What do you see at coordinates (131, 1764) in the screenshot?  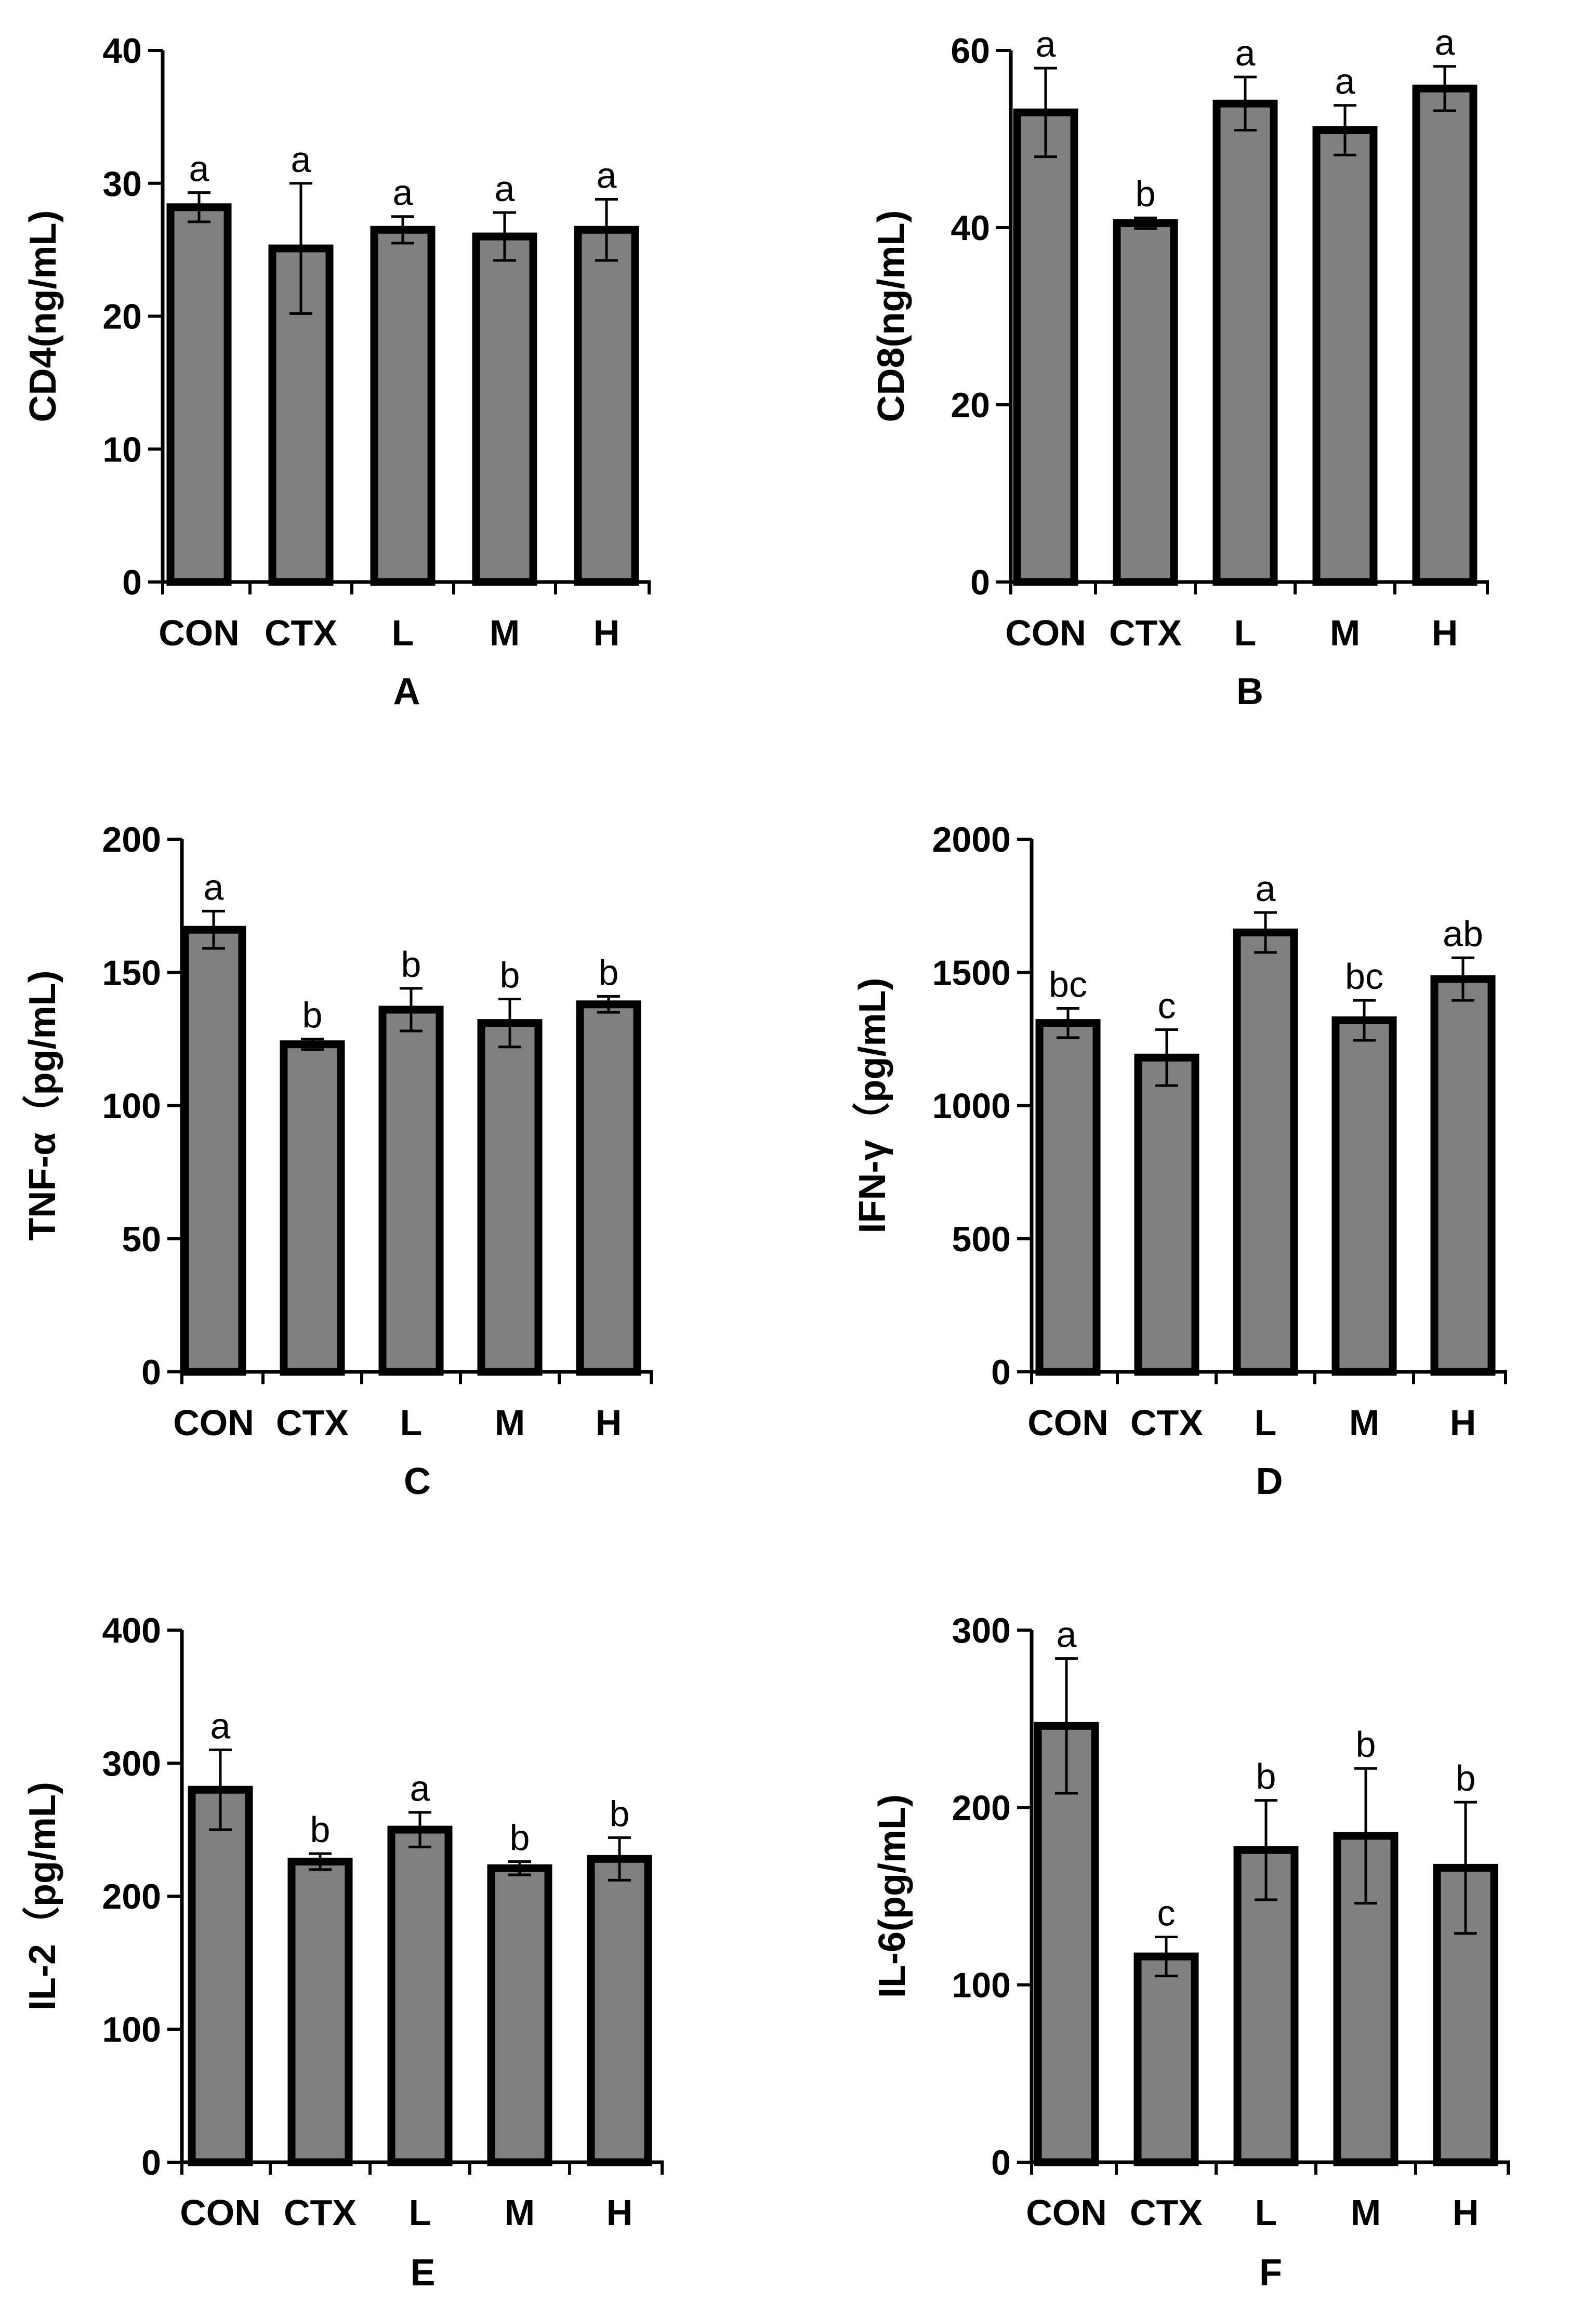 I see `y-tick-label: 300` at bounding box center [131, 1764].